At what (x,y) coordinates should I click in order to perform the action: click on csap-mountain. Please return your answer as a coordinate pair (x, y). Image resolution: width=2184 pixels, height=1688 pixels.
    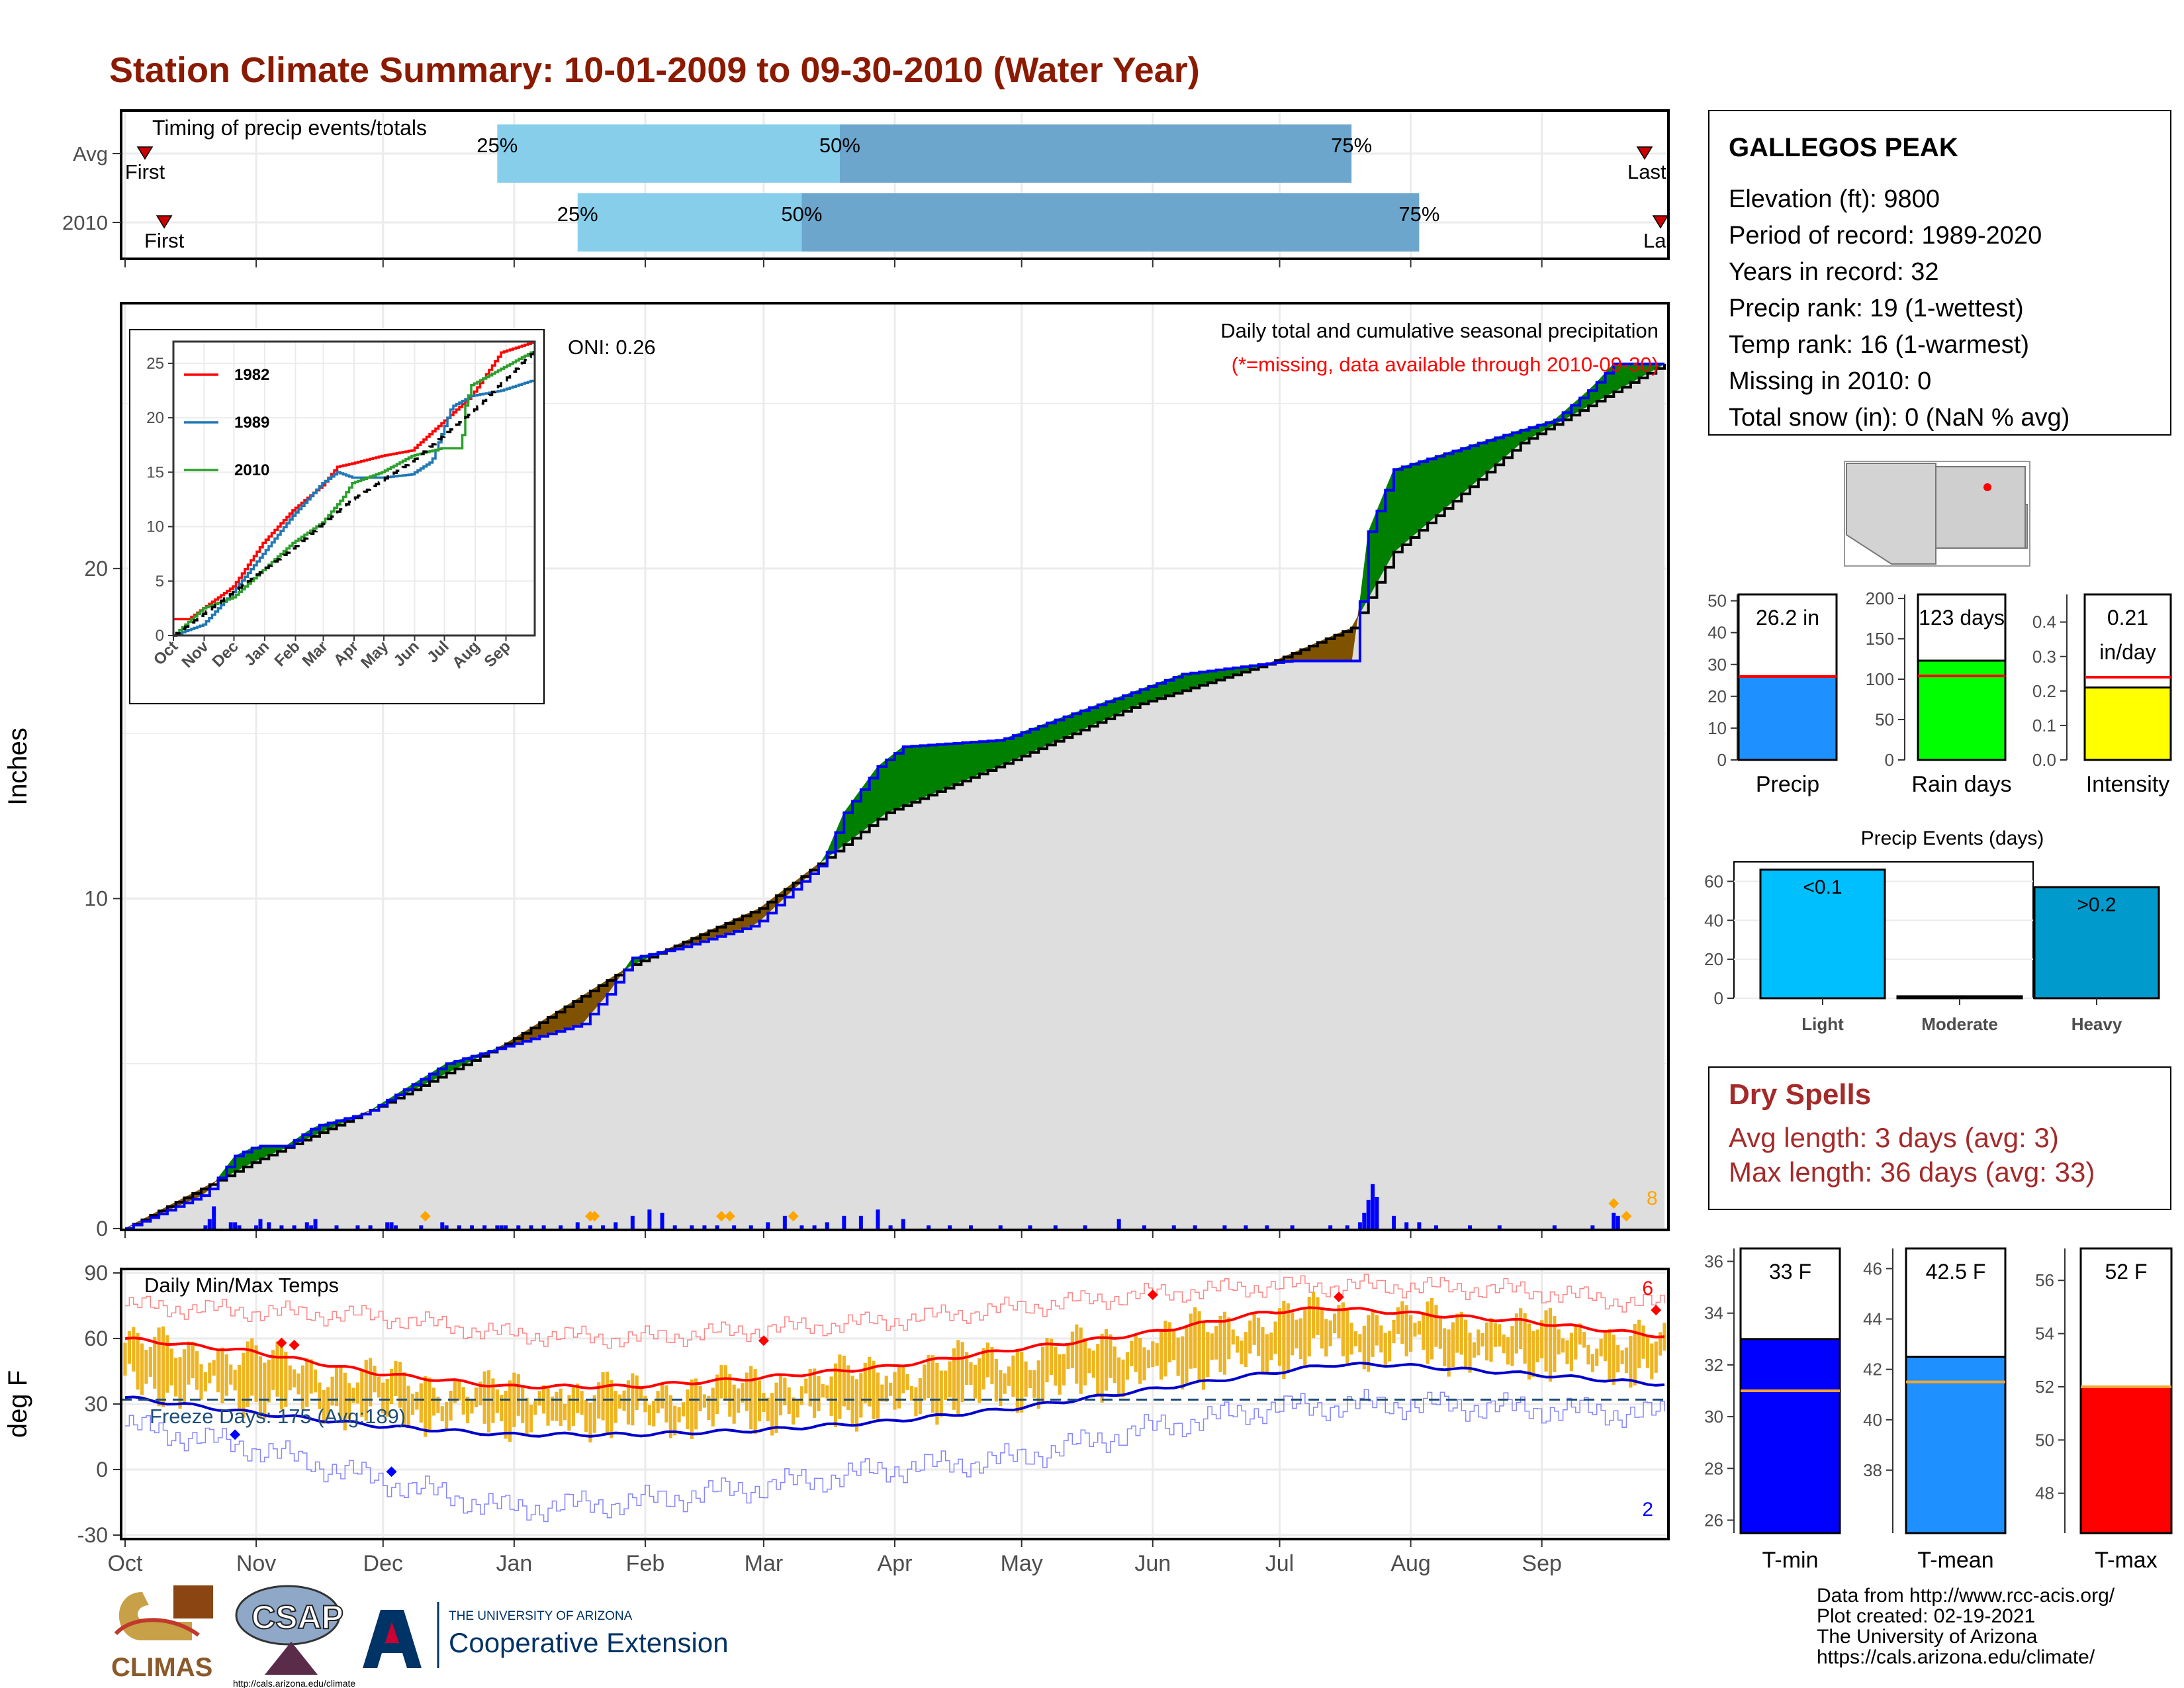
    Looking at the image, I should click on (291, 1658).